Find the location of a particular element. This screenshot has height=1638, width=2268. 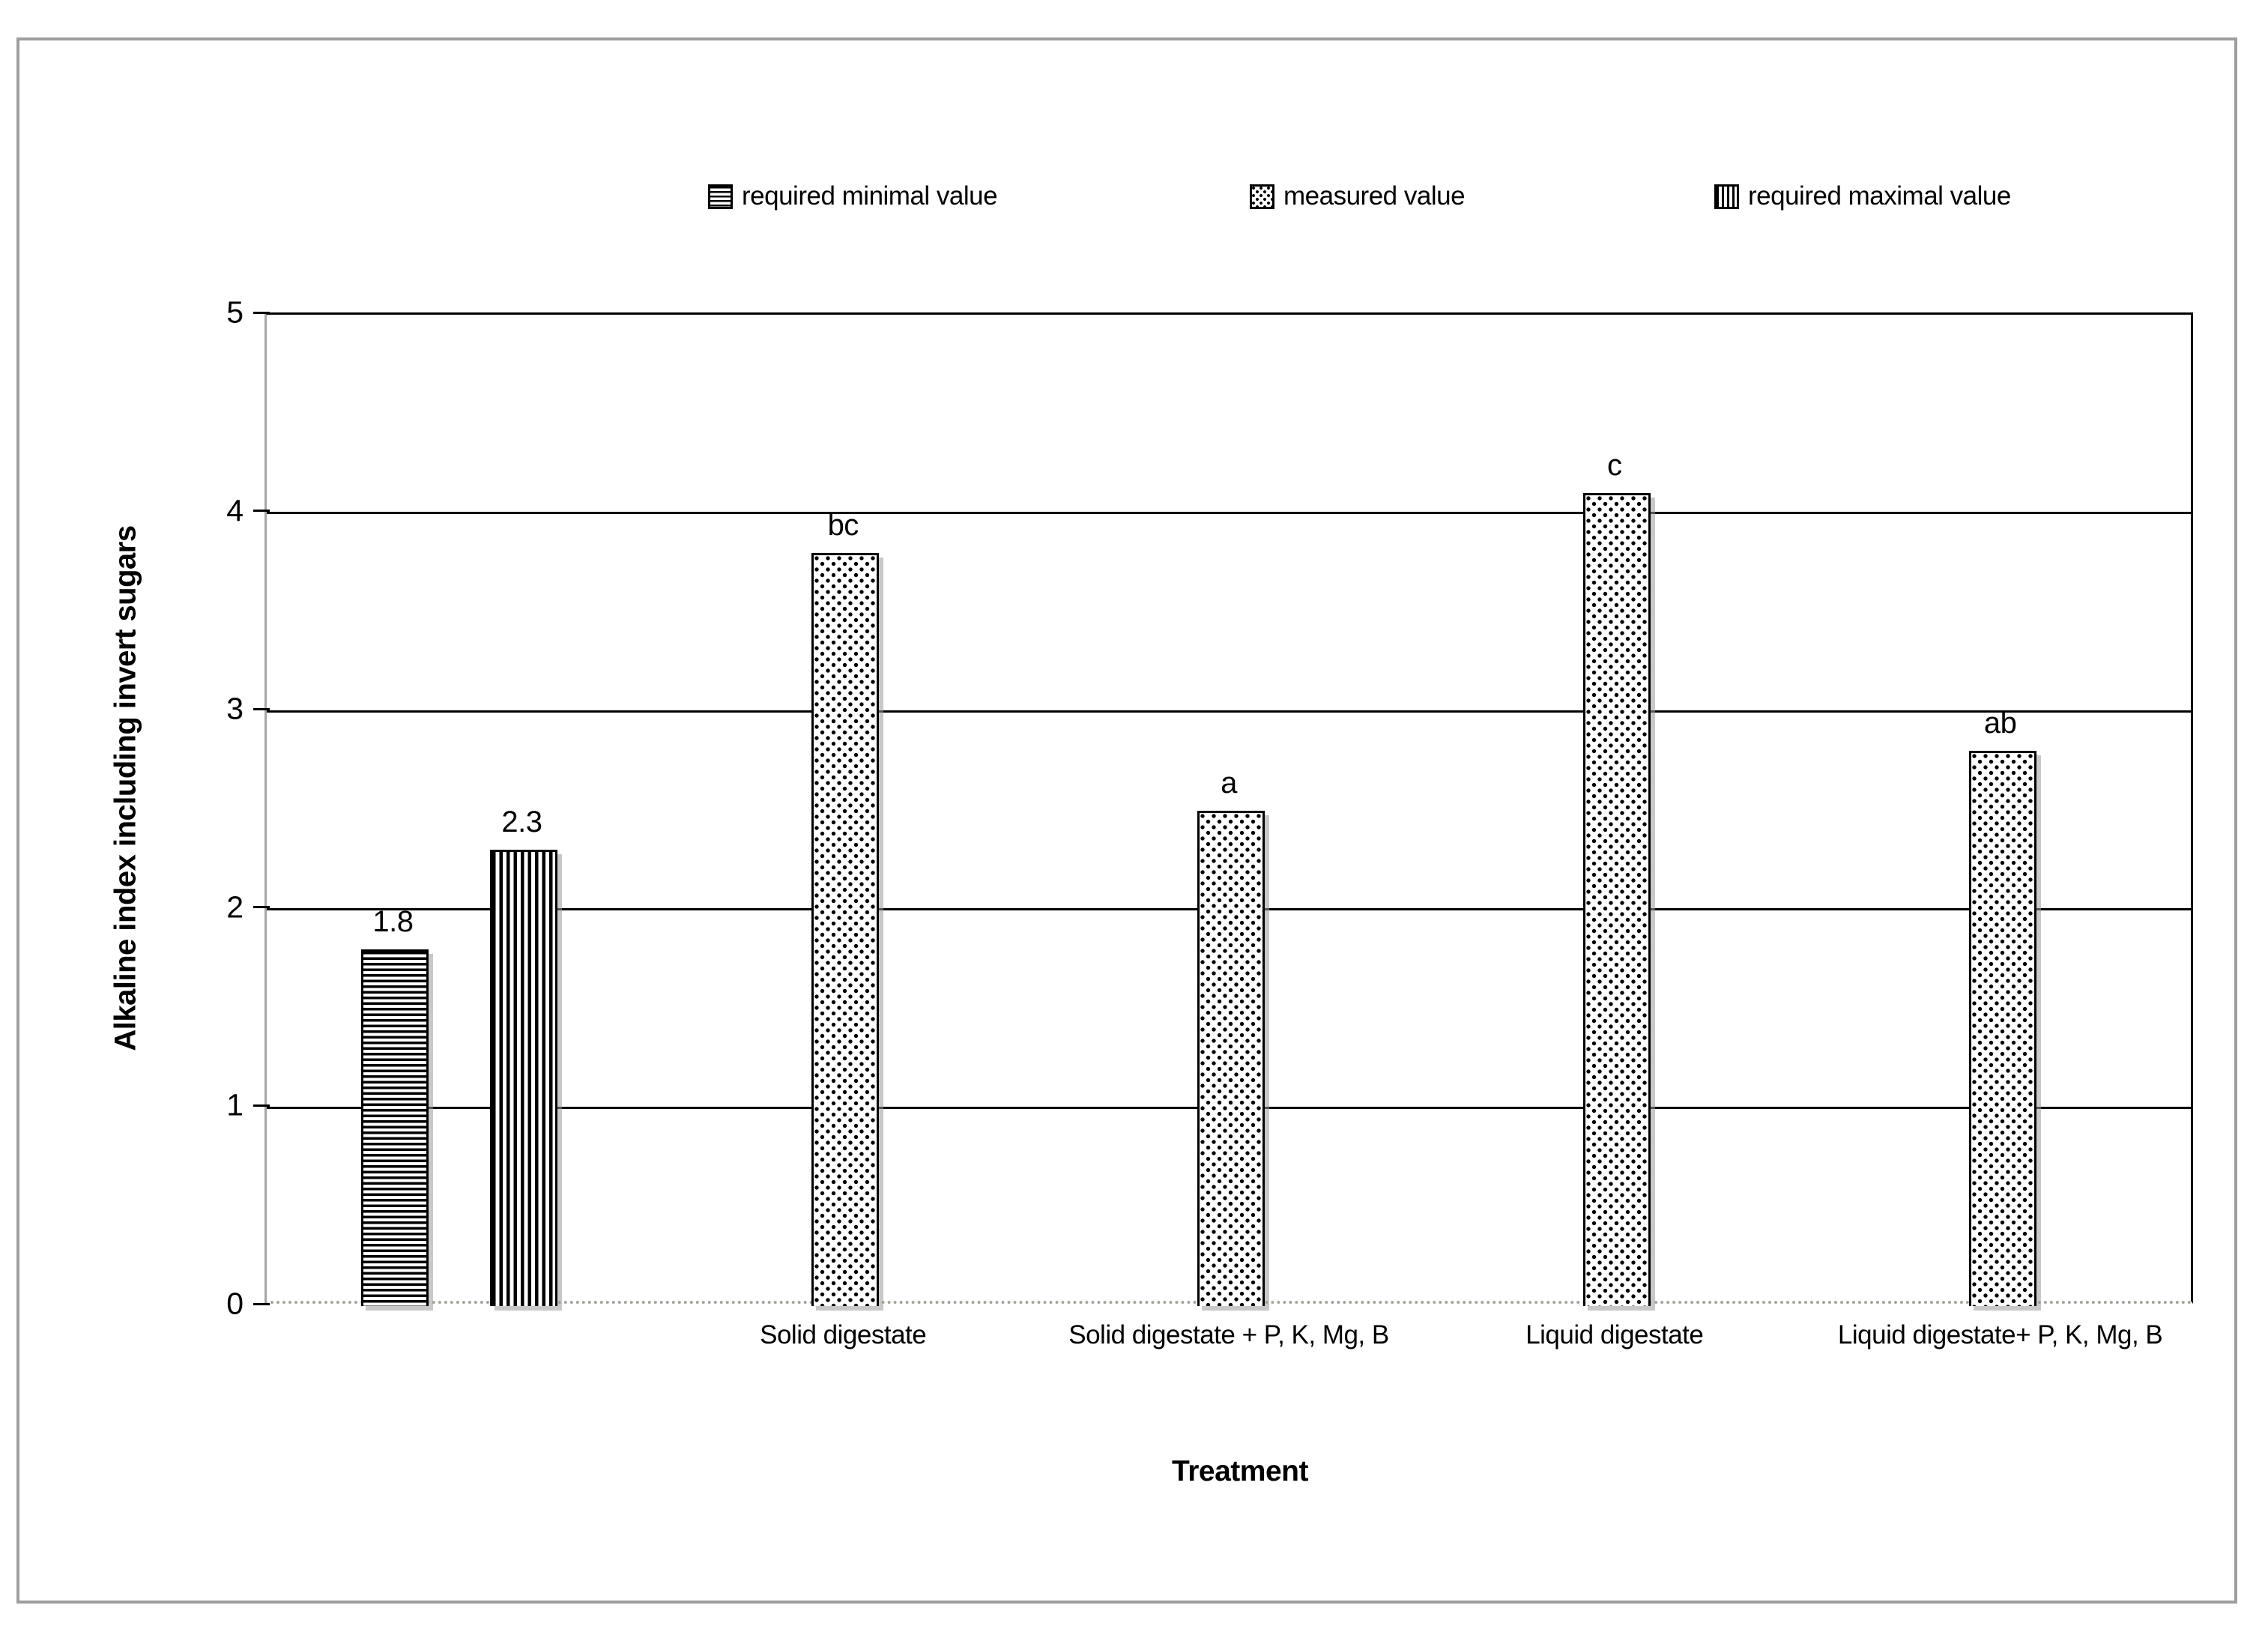

y-axis-title: Alkaline index including invert sugars is located at coordinates (125, 788).